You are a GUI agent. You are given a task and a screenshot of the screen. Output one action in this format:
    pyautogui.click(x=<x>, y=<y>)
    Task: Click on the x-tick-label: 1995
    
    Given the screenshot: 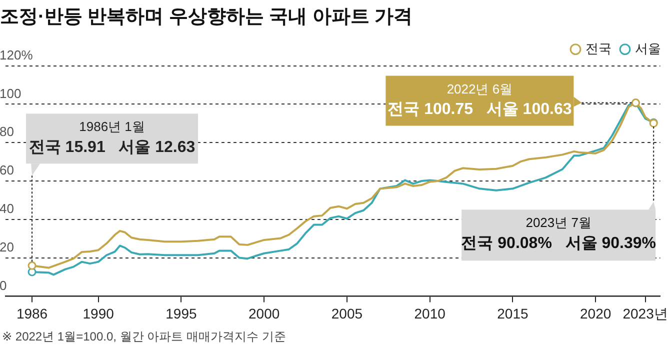 What is the action you would take?
    pyautogui.click(x=181, y=313)
    